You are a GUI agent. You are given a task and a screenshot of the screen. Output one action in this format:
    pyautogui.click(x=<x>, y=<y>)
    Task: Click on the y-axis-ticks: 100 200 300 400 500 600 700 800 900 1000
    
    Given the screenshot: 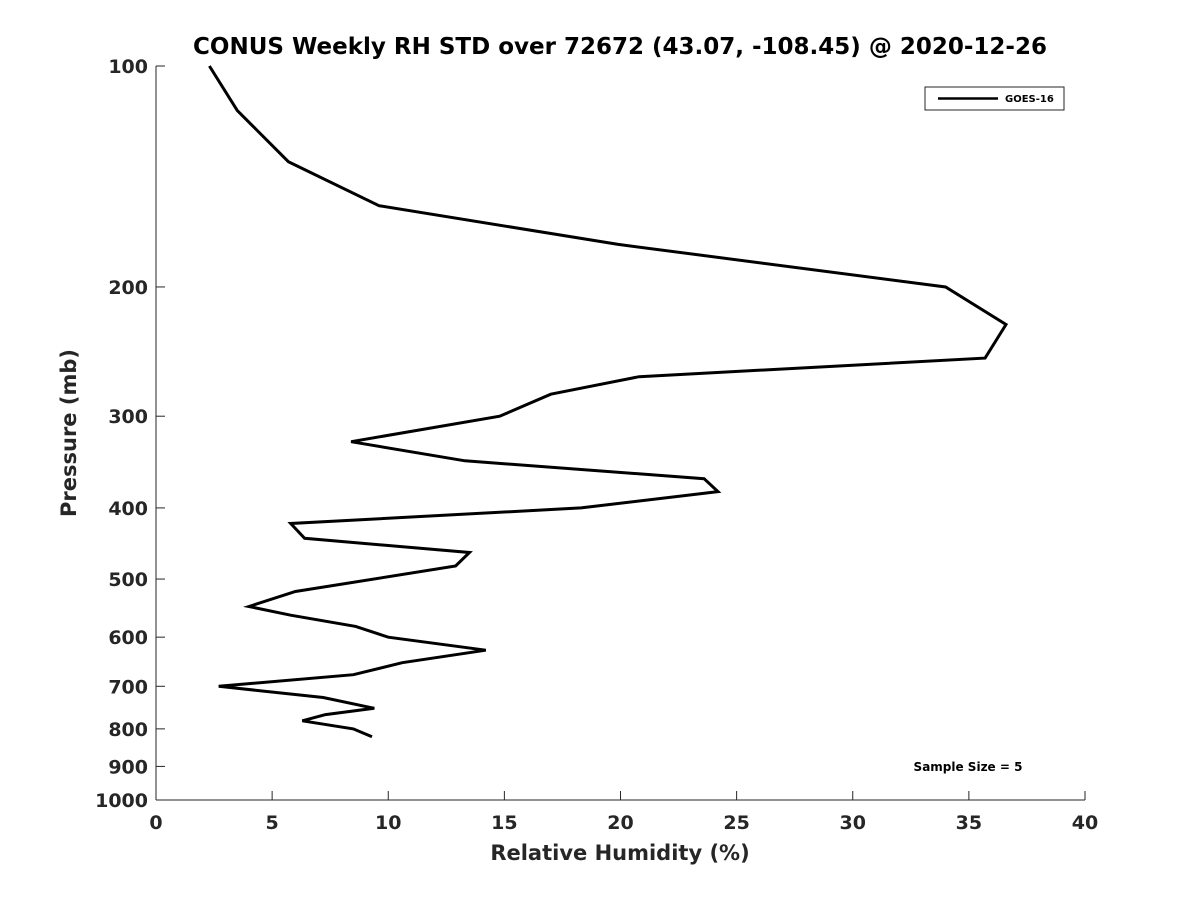 What is the action you would take?
    pyautogui.click(x=130, y=434)
    